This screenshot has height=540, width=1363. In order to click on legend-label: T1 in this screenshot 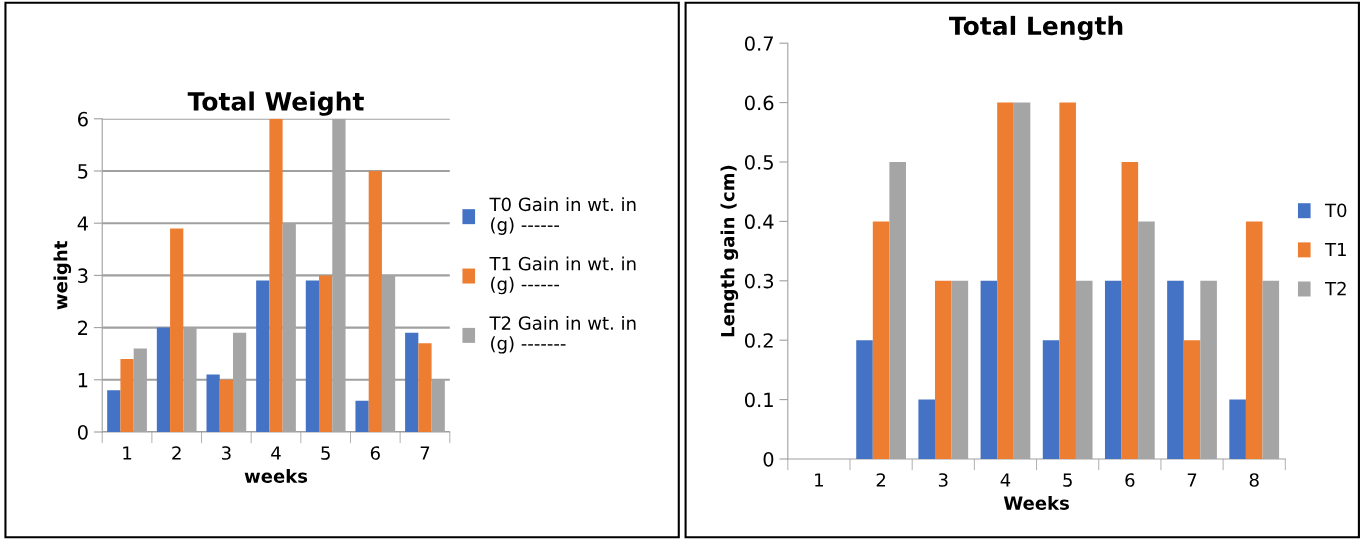, I will do `click(1335, 249)`.